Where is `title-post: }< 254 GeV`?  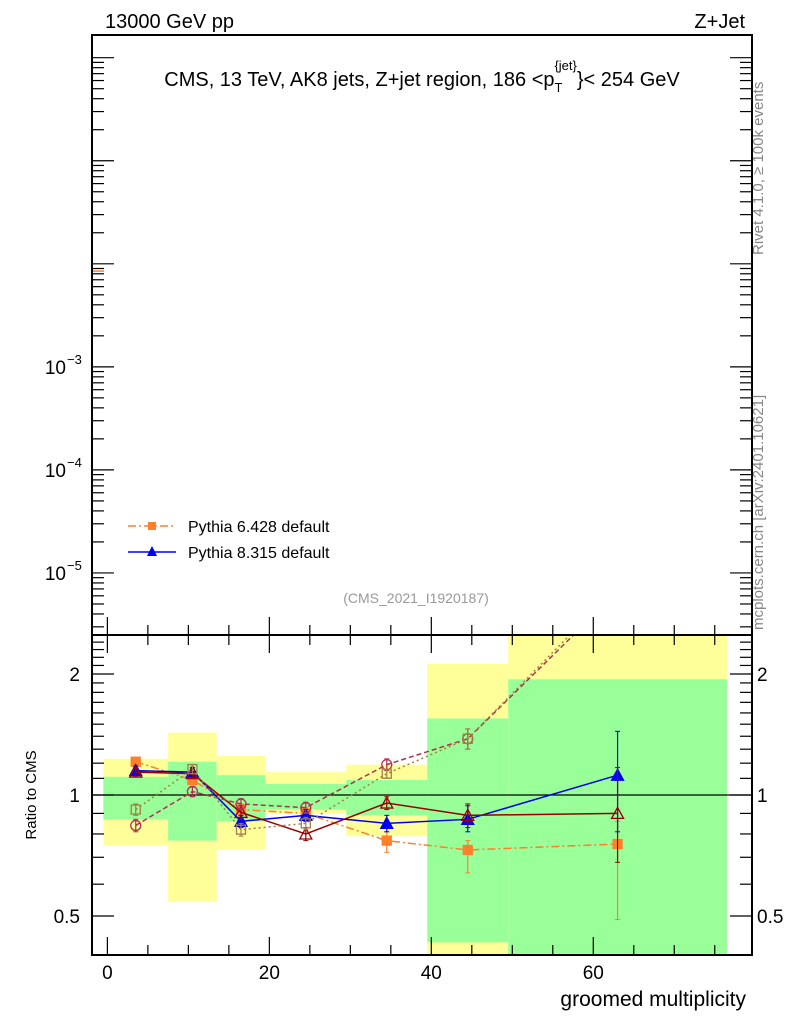 title-post: }< 254 GeV is located at coordinates (629, 80).